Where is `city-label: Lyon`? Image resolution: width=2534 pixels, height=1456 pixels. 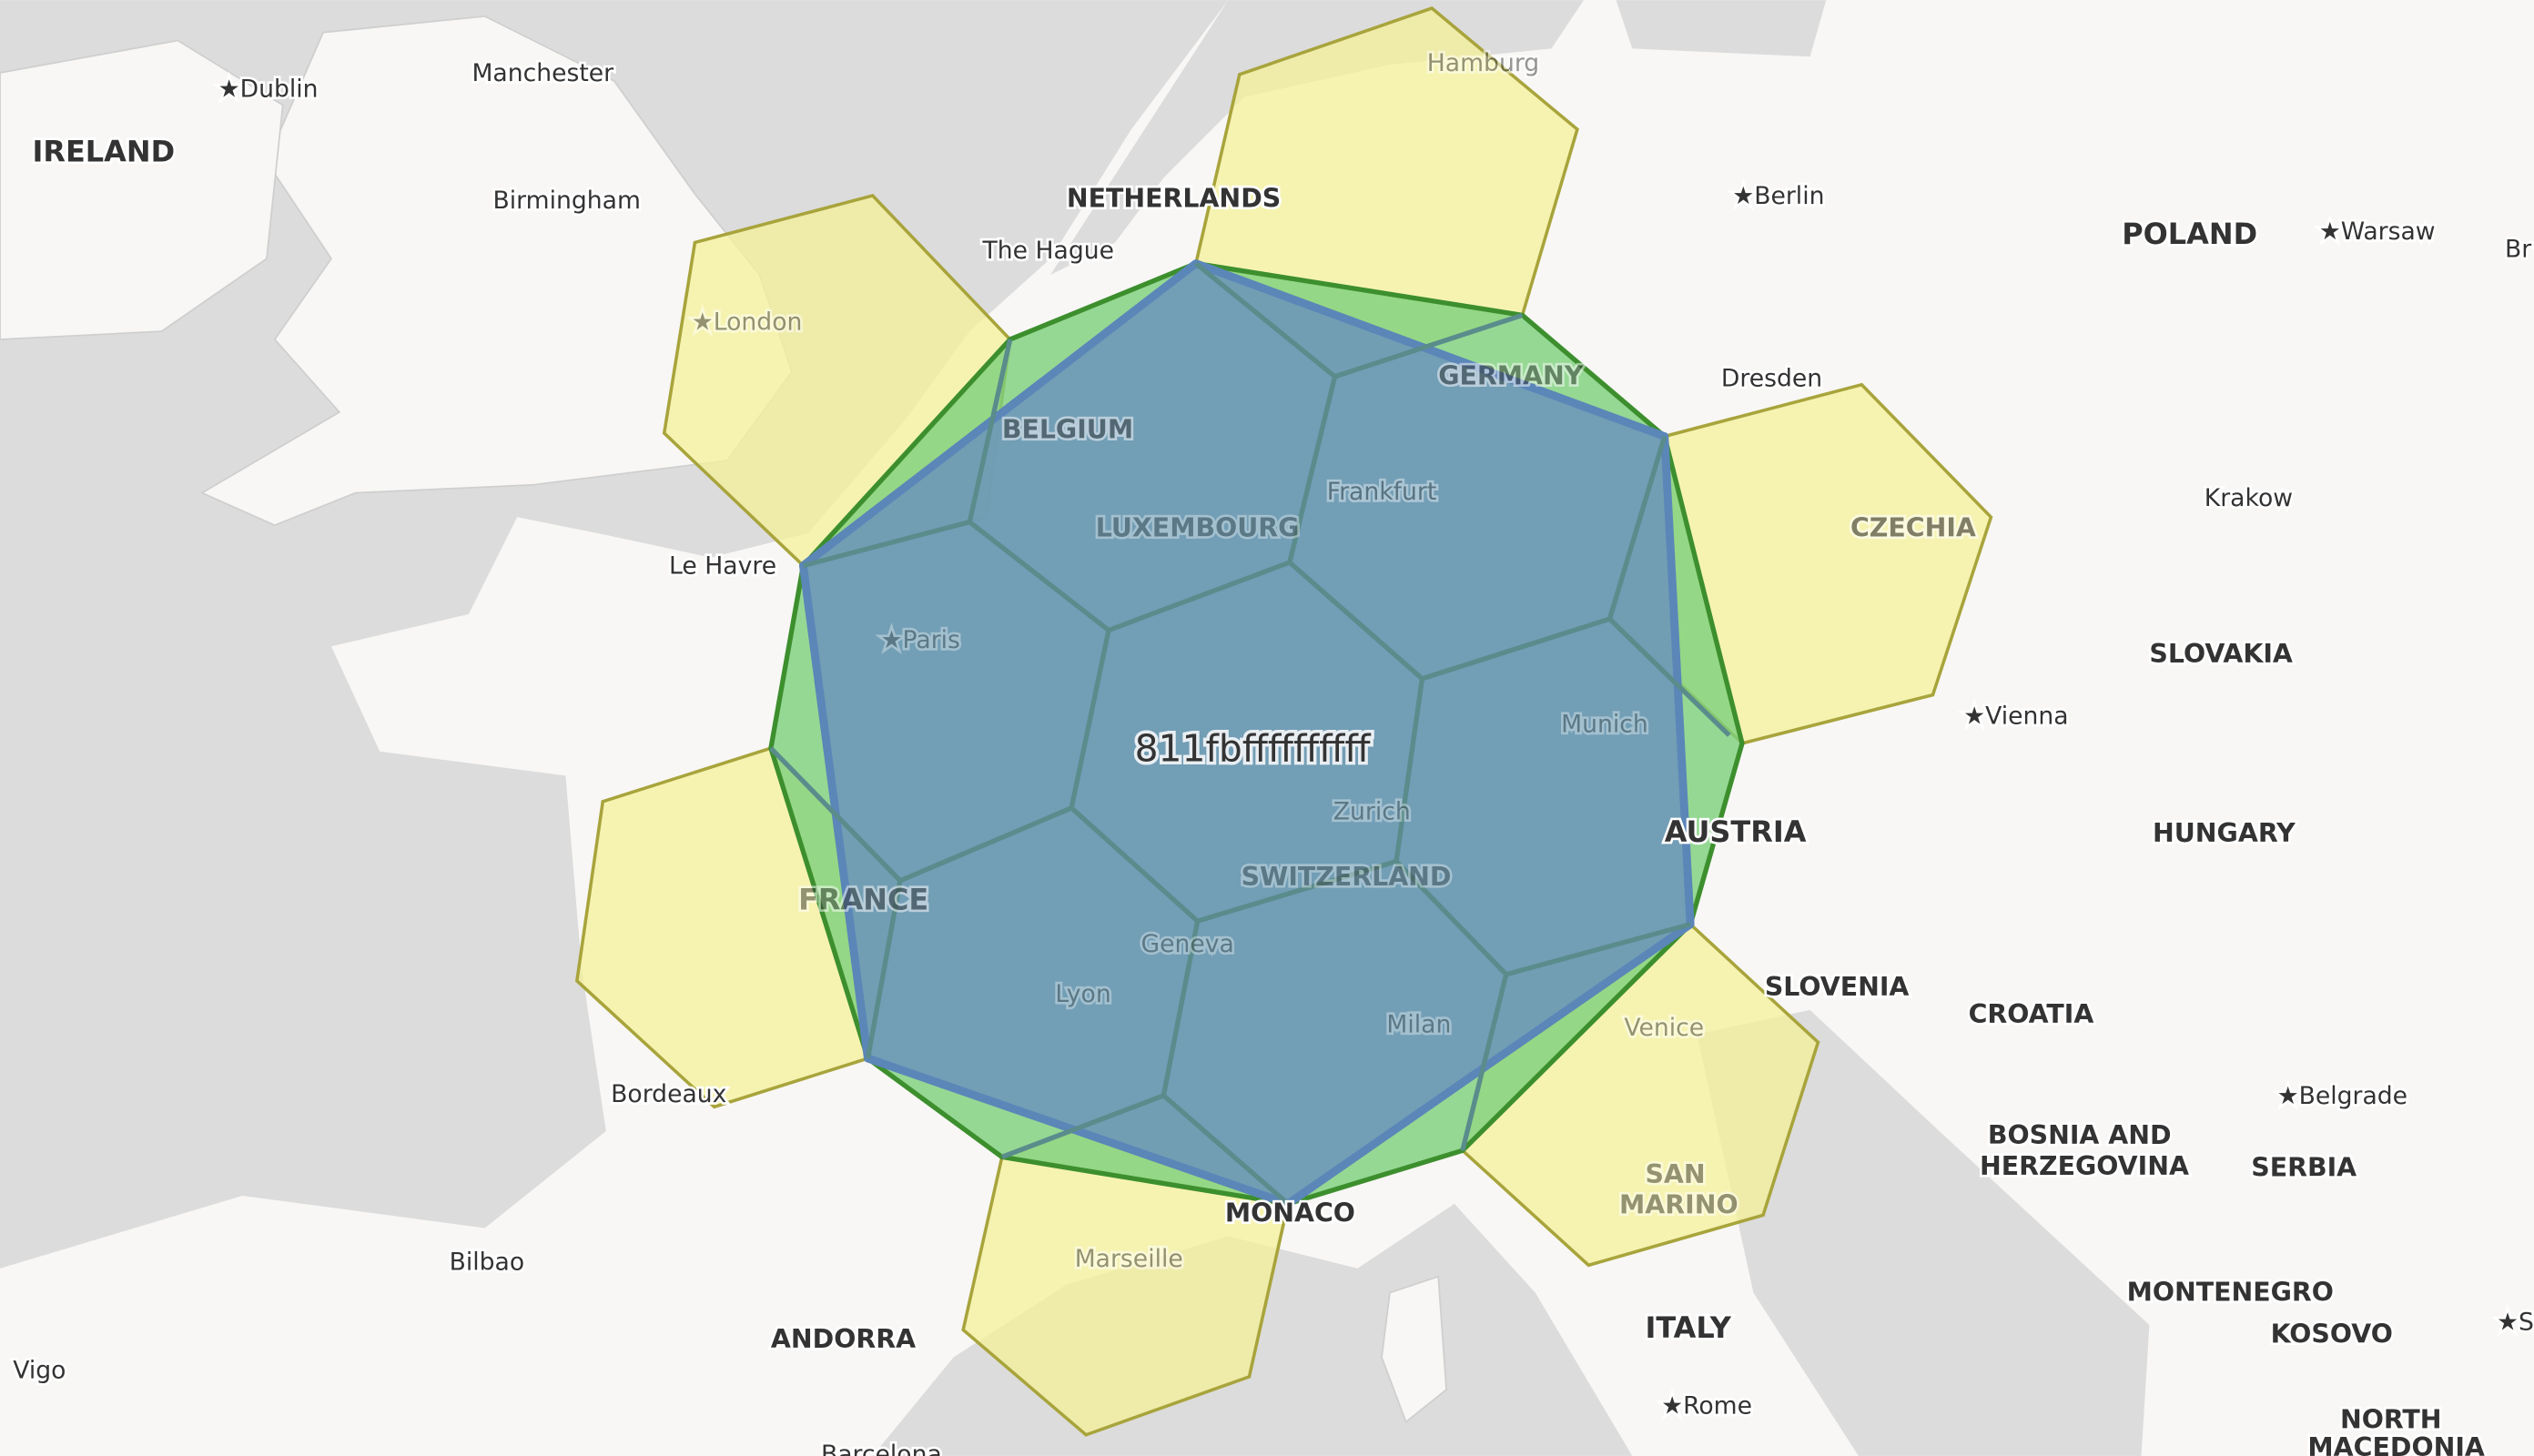 city-label: Lyon is located at coordinates (1083, 994).